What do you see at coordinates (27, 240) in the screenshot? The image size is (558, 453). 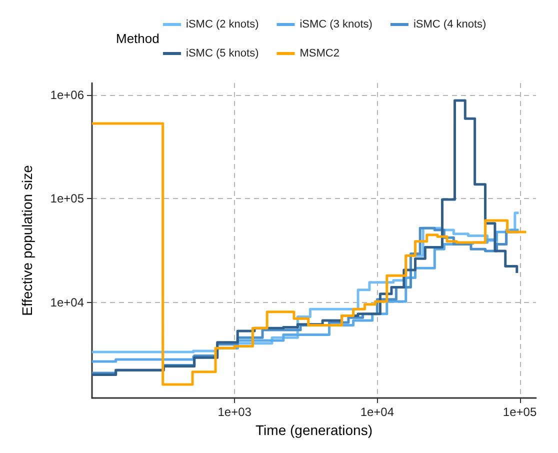 I see `y-axis-title: Effective population size` at bounding box center [27, 240].